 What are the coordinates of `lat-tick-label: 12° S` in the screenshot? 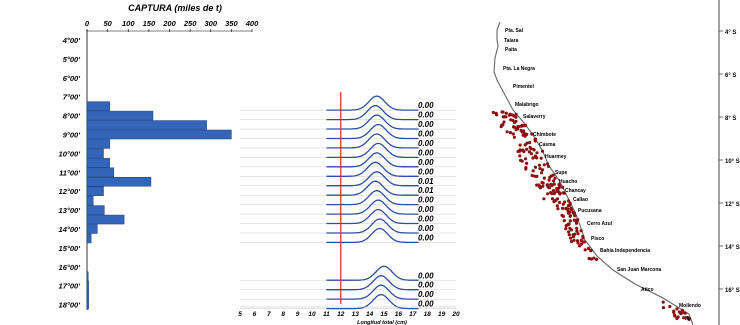 It's located at (732, 205).